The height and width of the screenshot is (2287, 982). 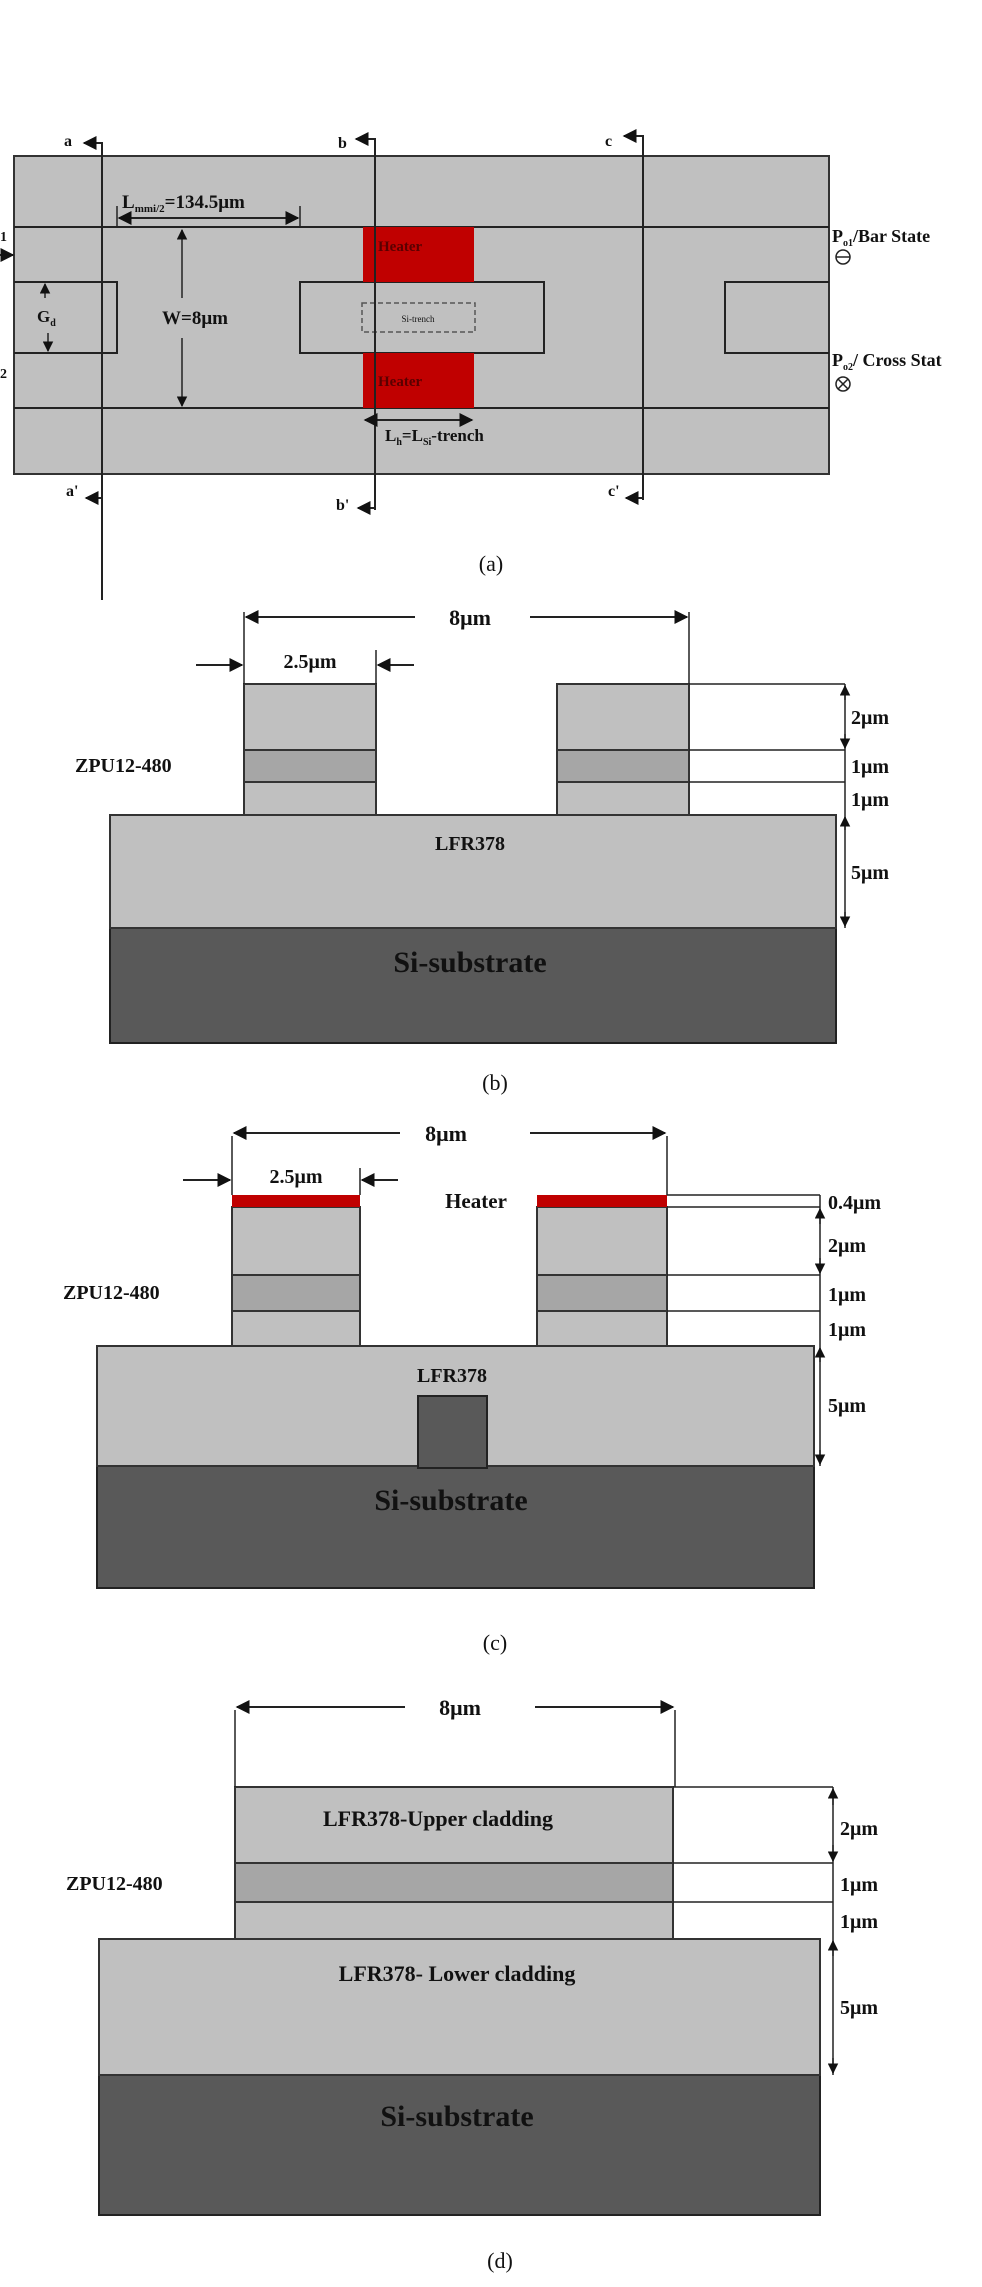 I want to click on heater-label: Heater, so click(x=476, y=1201).